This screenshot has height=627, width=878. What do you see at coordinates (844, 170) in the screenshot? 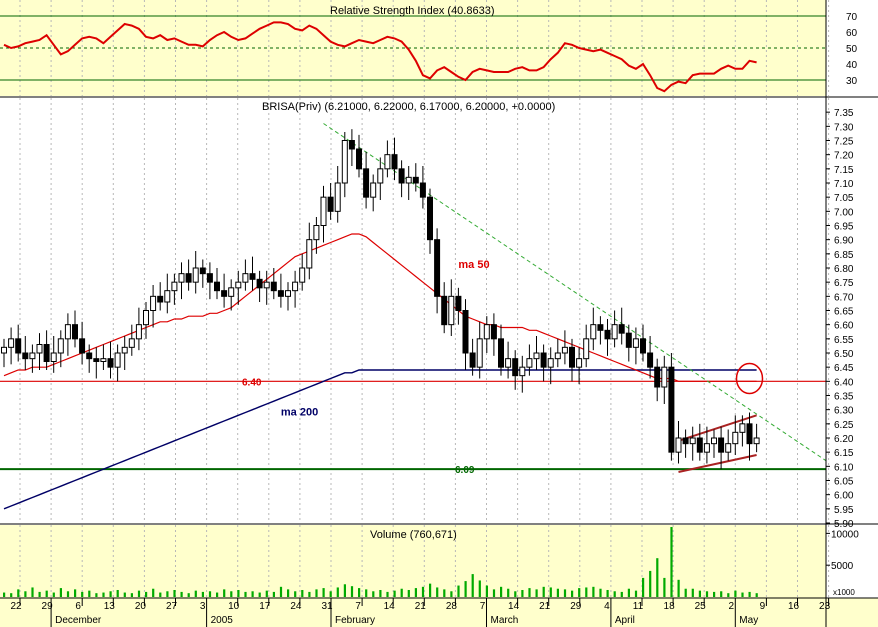
I see `price-tick-label: 7.15` at bounding box center [844, 170].